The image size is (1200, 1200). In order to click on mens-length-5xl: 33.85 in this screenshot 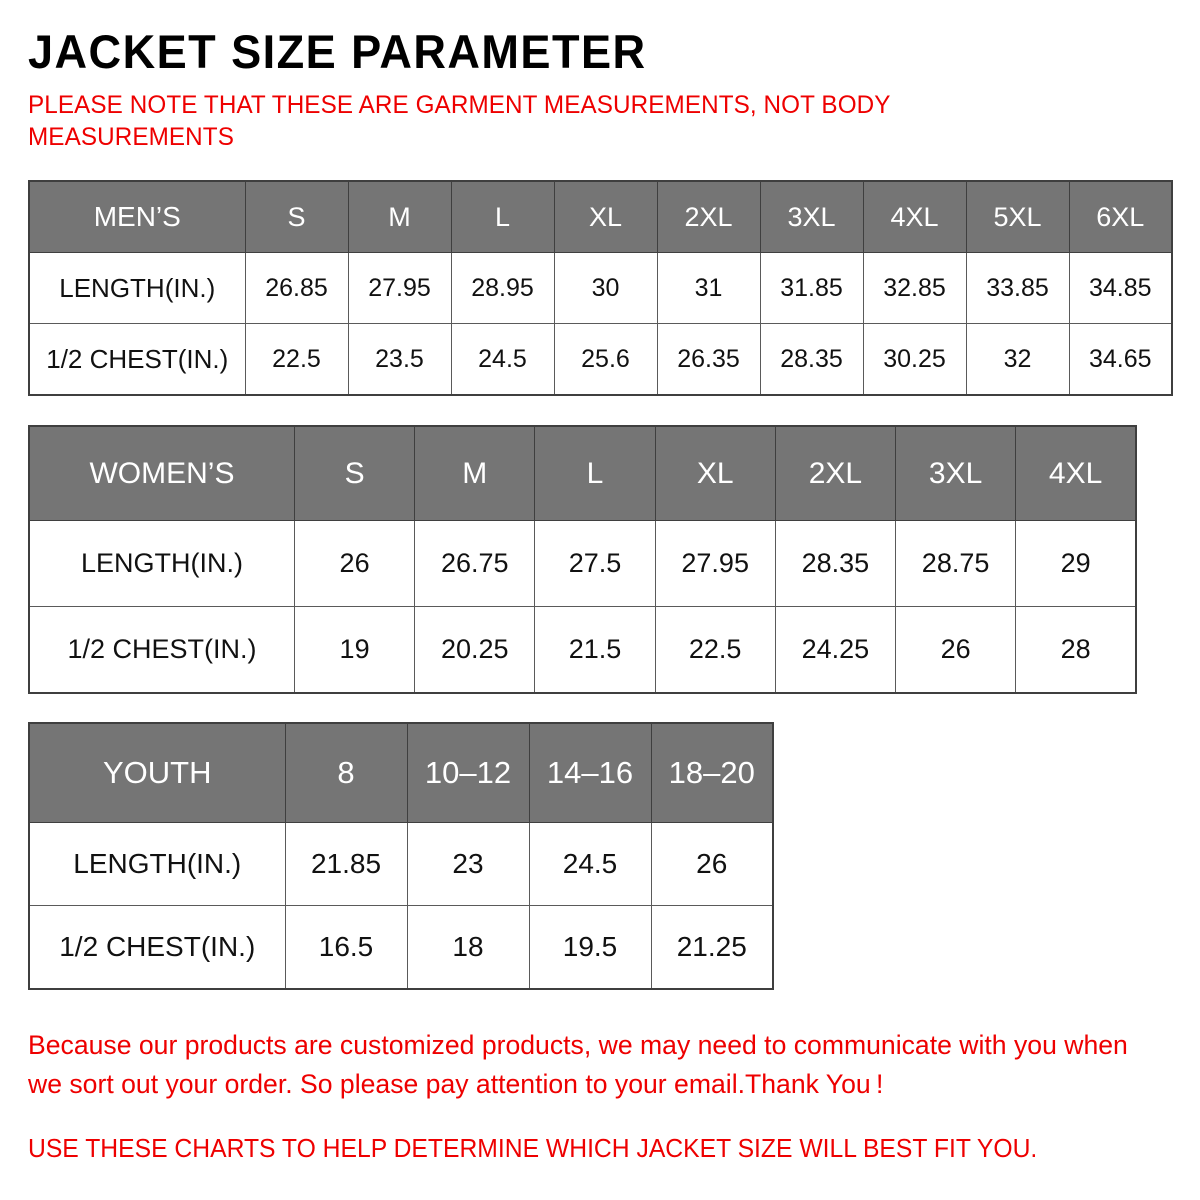, I will do `click(1017, 288)`.